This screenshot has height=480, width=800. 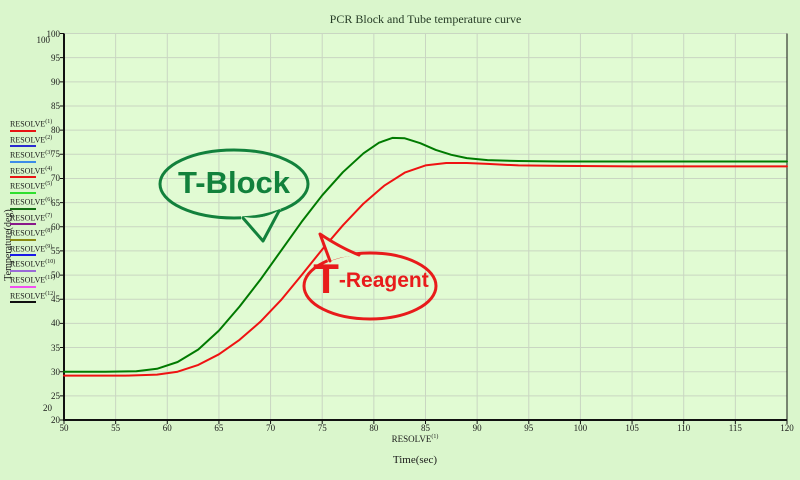 What do you see at coordinates (55, 323) in the screenshot?
I see `y-tick-label-40: 40` at bounding box center [55, 323].